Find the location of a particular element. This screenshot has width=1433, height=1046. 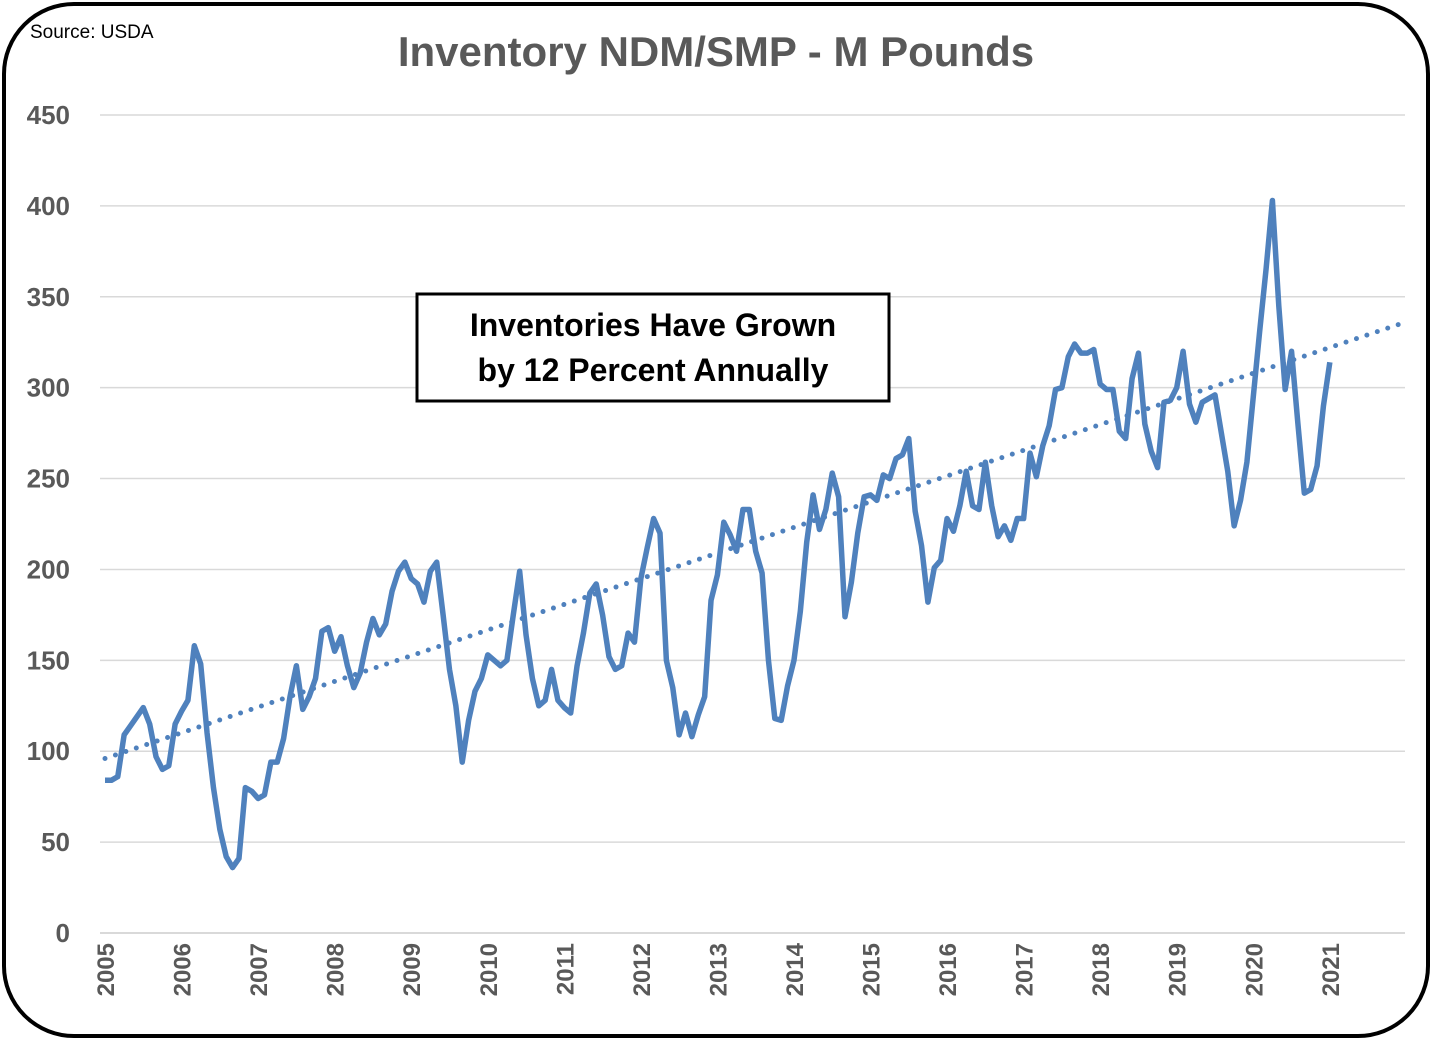

x-tick-label: 2020 is located at coordinates (1254, 969).